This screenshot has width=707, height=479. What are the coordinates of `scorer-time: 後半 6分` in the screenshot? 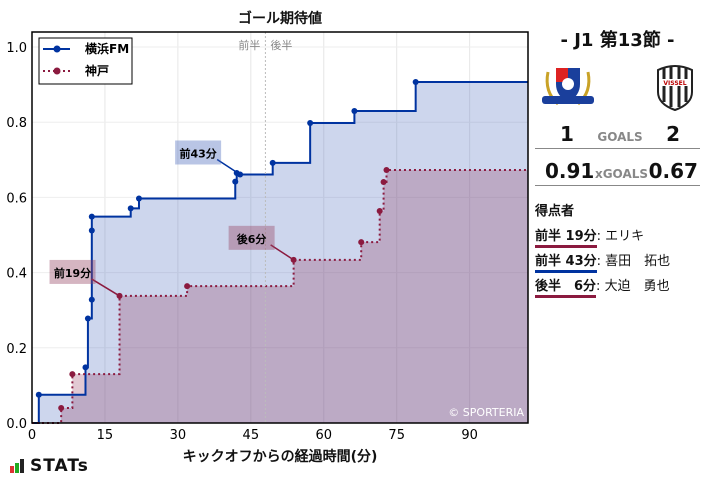 It's located at (566, 288).